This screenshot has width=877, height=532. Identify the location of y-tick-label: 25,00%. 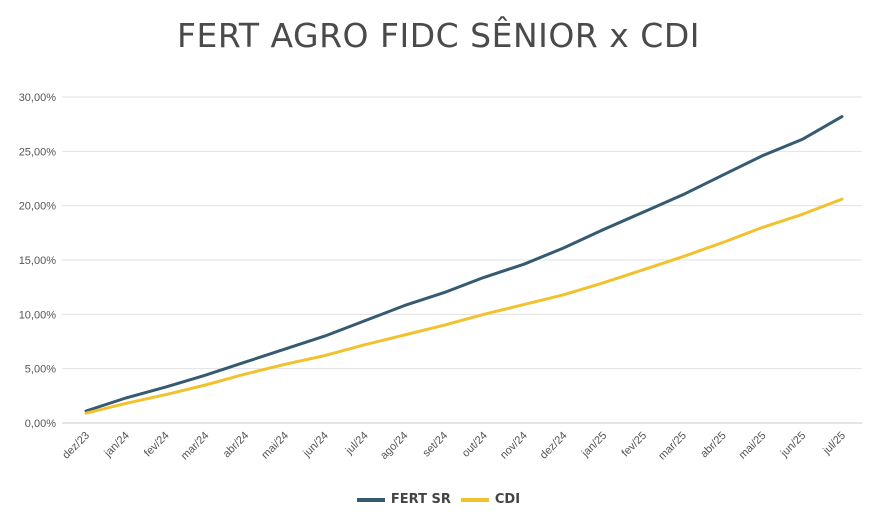
(38, 152).